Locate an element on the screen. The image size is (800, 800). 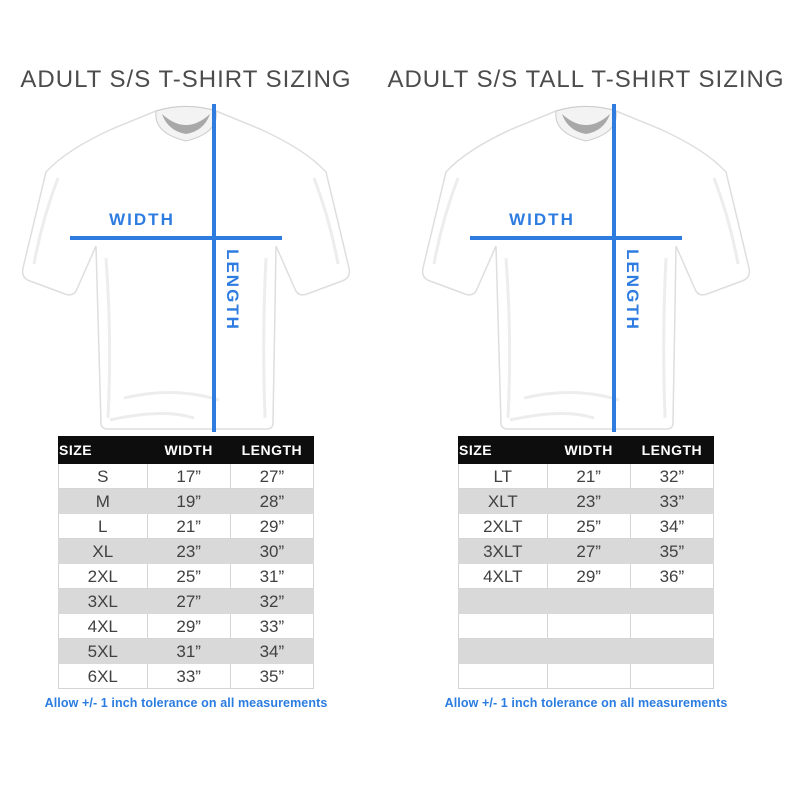
size-cell: 3XLT is located at coordinates (503, 551).